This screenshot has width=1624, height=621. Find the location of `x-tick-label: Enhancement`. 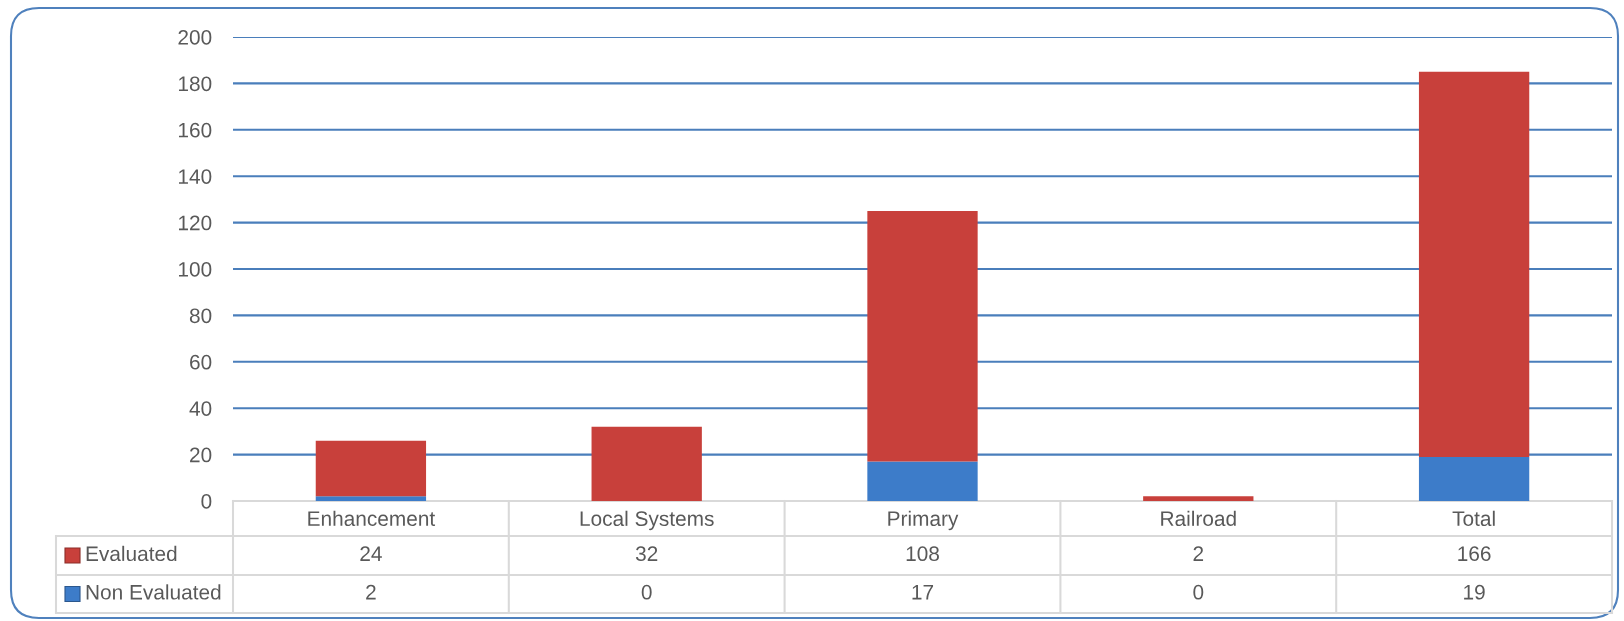

x-tick-label: Enhancement is located at coordinates (372, 518).